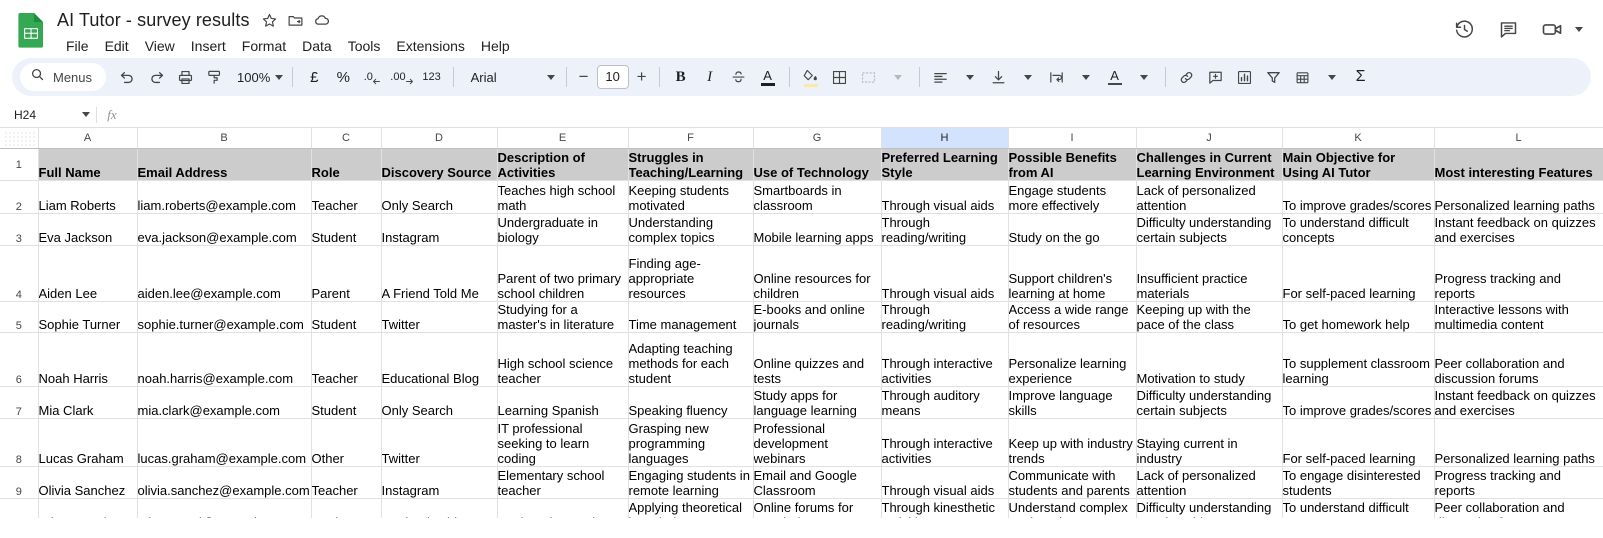  What do you see at coordinates (945, 138) in the screenshot?
I see `column-header-h: H` at bounding box center [945, 138].